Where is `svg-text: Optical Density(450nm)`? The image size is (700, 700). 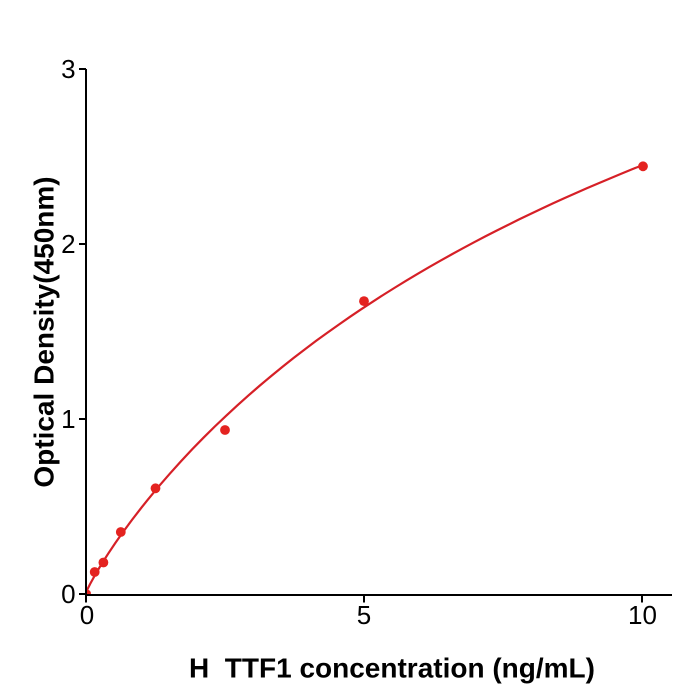 svg-text: Optical Density(450nm) is located at coordinates (44, 331).